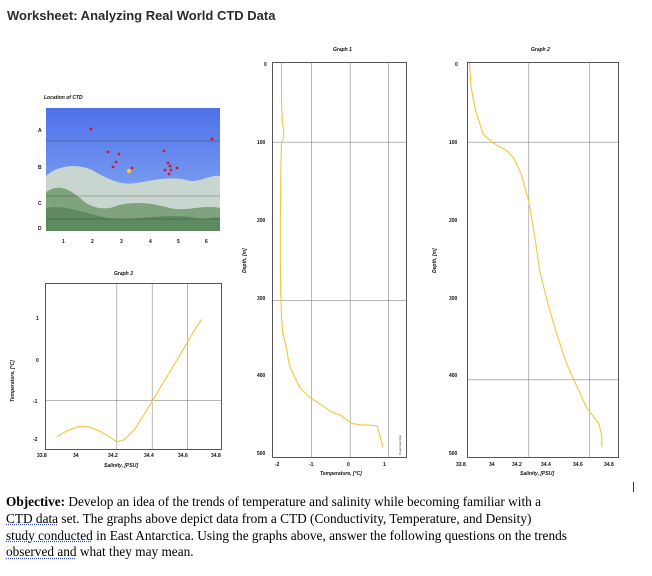 The height and width of the screenshot is (576, 652). Describe the element at coordinates (324, 552) in the screenshot. I see `objective-line-4: observed and what they may mean.` at that location.